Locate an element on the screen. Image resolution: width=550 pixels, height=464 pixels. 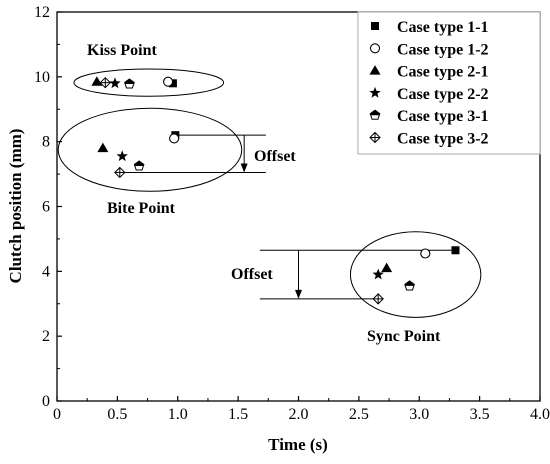
offset-label-sync: Offset is located at coordinates (252, 274).